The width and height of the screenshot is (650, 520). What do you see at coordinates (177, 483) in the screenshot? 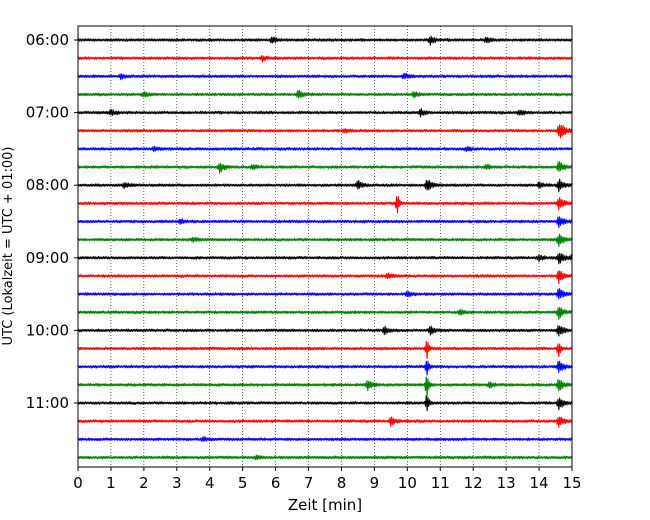
I see `x-tick-label: 3` at bounding box center [177, 483].